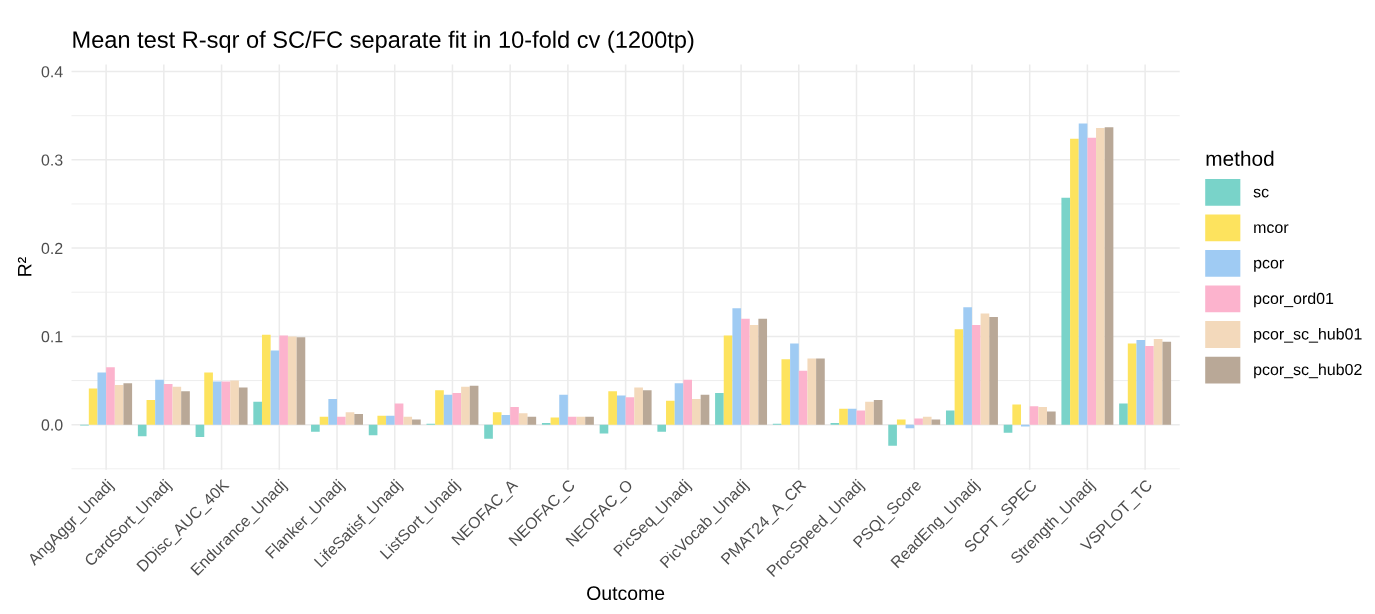  Describe the element at coordinates (52, 337) in the screenshot. I see `y-tick-label: 0.1` at that location.